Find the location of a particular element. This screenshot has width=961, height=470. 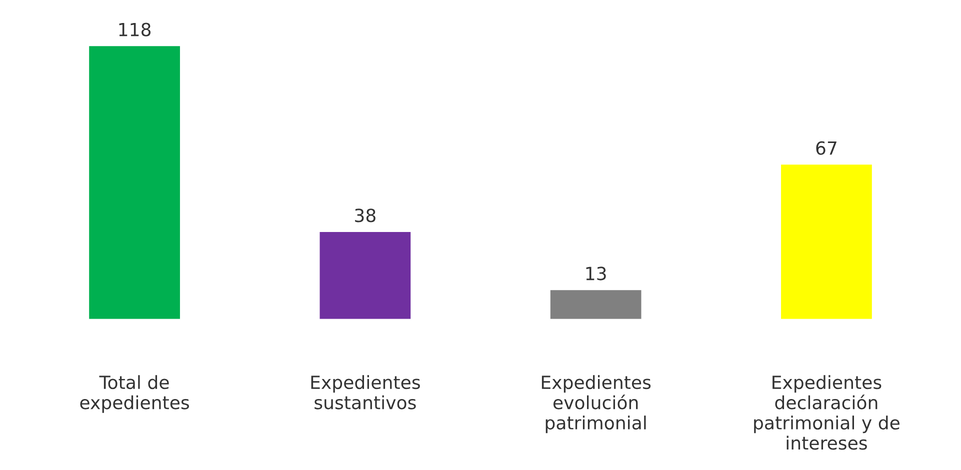

data-label: 38 is located at coordinates (365, 215).